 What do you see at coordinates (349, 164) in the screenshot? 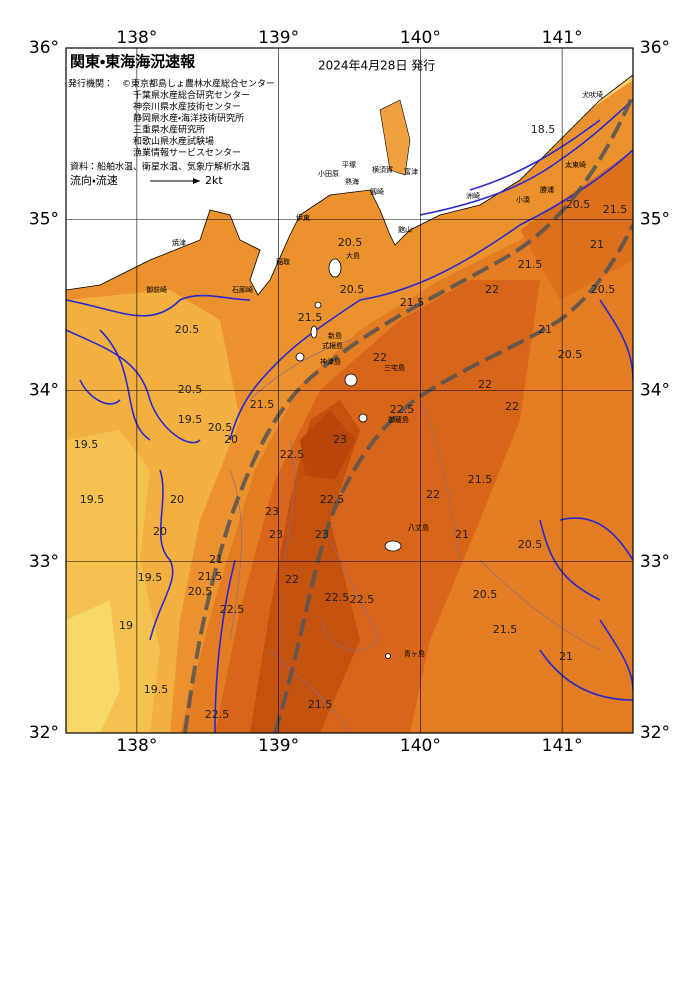
I see `place-name: 平塚` at bounding box center [349, 164].